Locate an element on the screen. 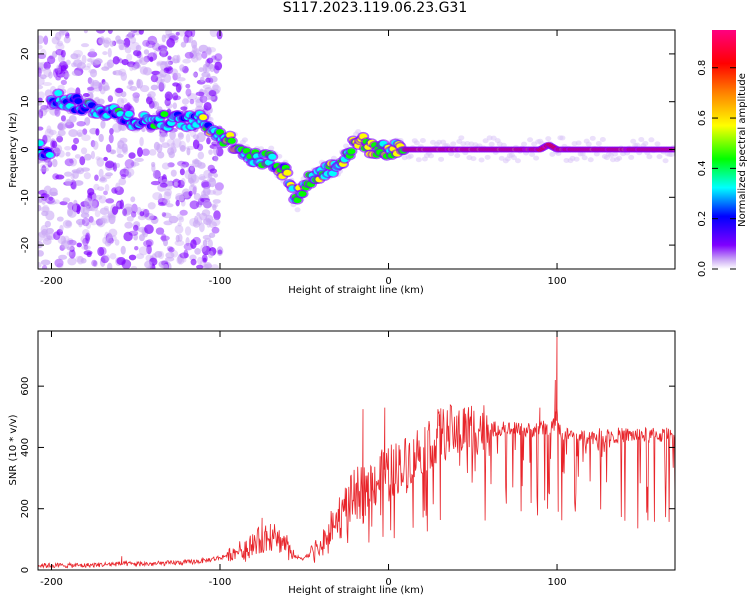  x-tick-label: 100 is located at coordinates (556, 281).